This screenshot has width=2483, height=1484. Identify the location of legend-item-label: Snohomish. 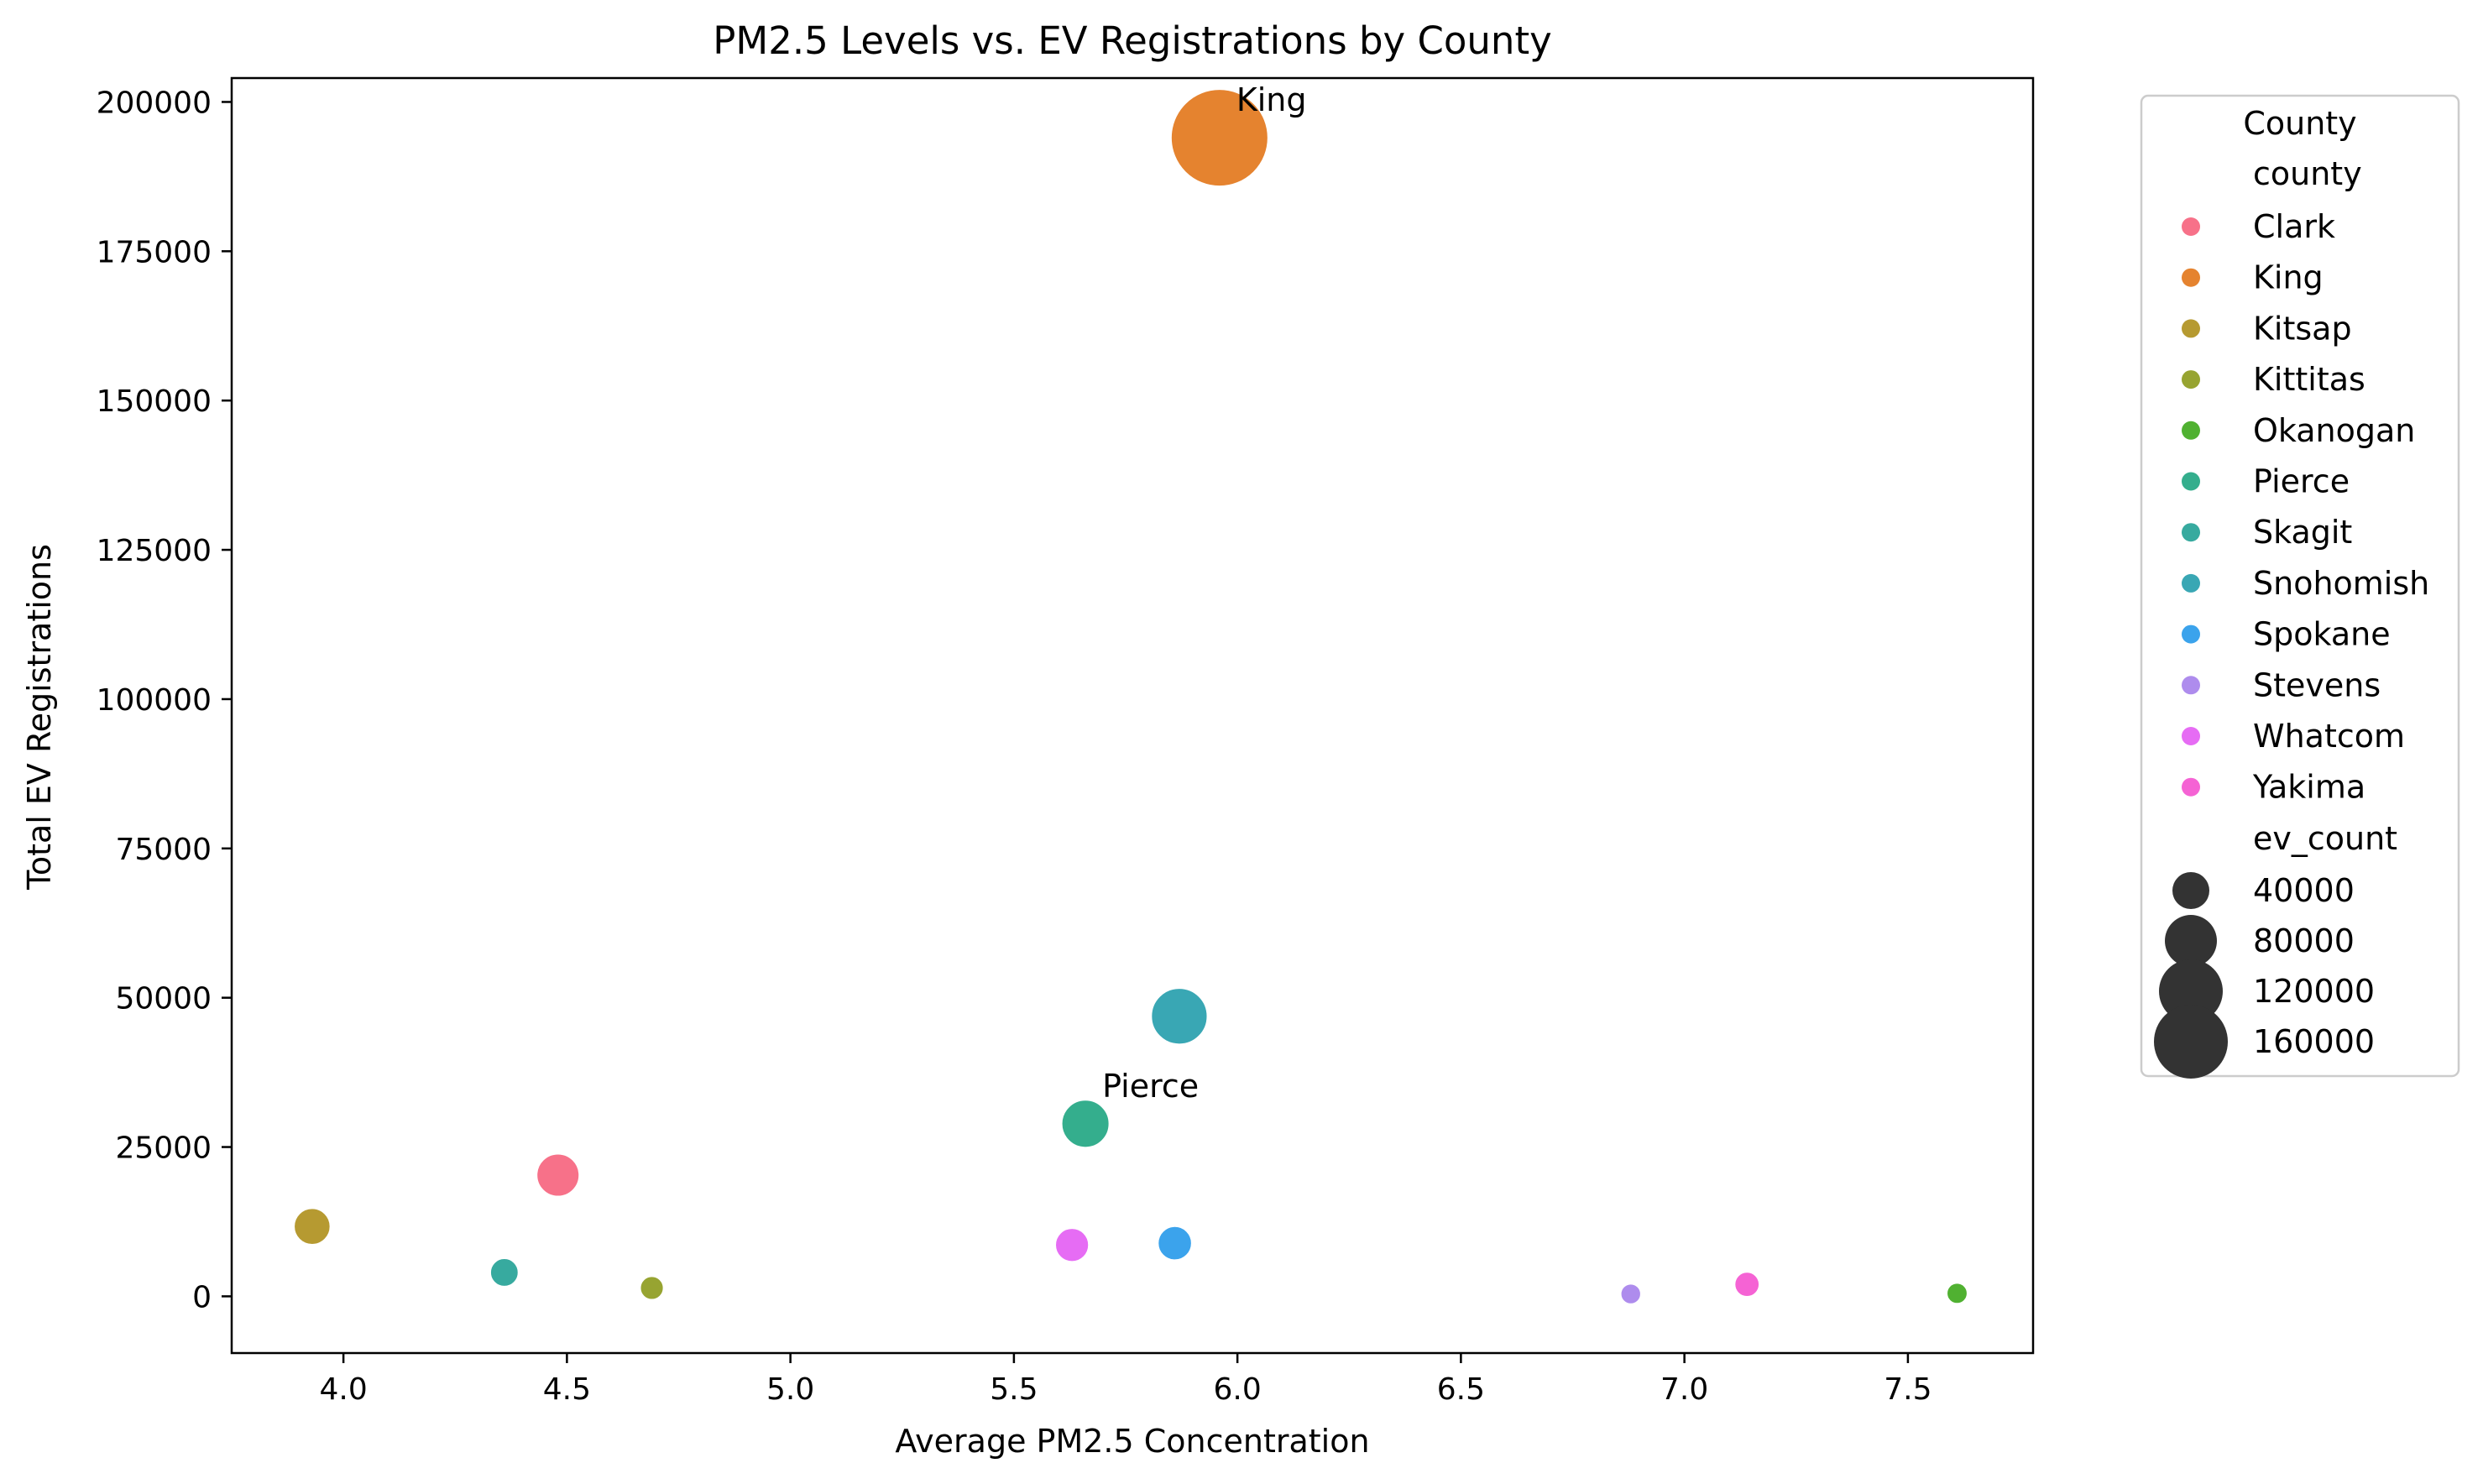
(2341, 583).